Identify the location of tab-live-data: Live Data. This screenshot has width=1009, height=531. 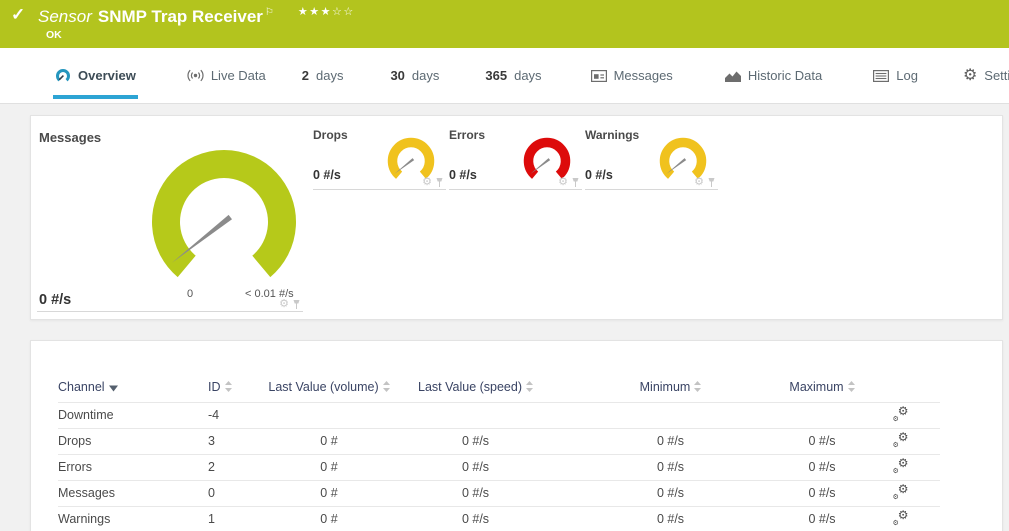
(226, 75).